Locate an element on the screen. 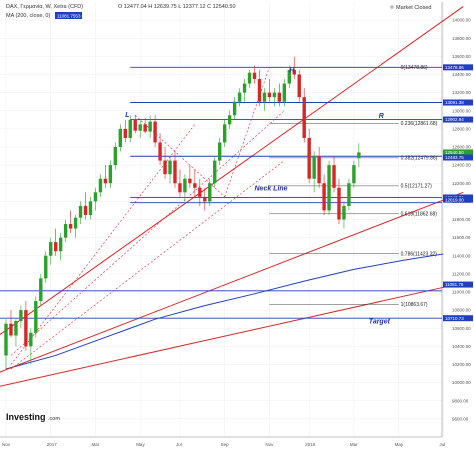 This screenshot has height=449, width=474. y-tick-label: 10600.00 is located at coordinates (461, 328).